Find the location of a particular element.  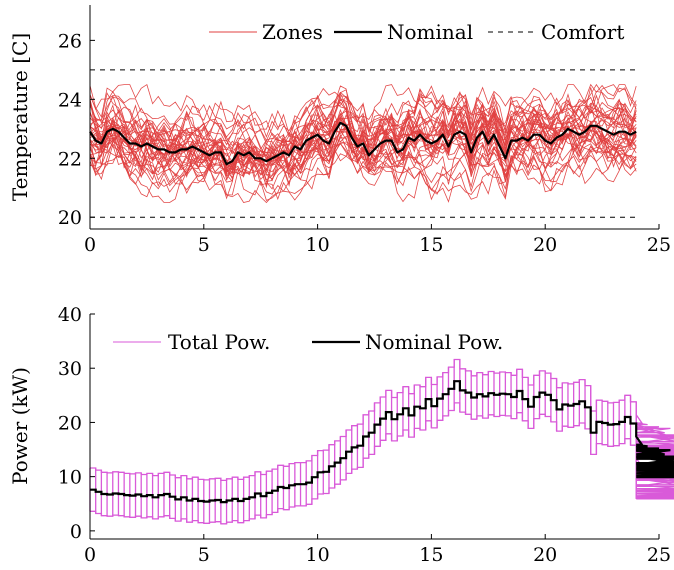

temperature-x-tick-label: 10 is located at coordinates (318, 245).